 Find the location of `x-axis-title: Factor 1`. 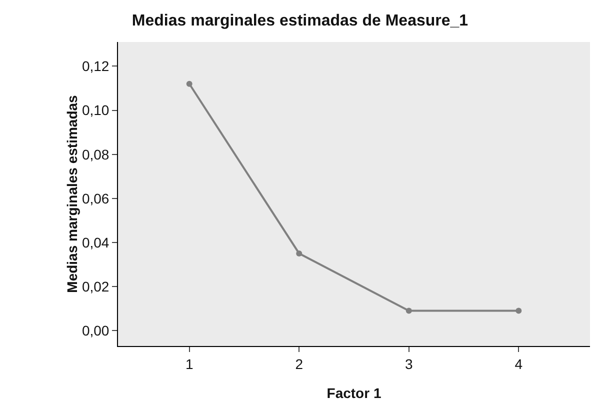

x-axis-title: Factor 1 is located at coordinates (354, 393).